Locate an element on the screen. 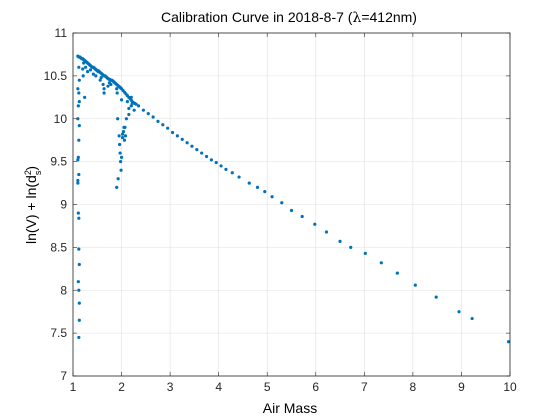  x-tick-label: 3 is located at coordinates (170, 387).